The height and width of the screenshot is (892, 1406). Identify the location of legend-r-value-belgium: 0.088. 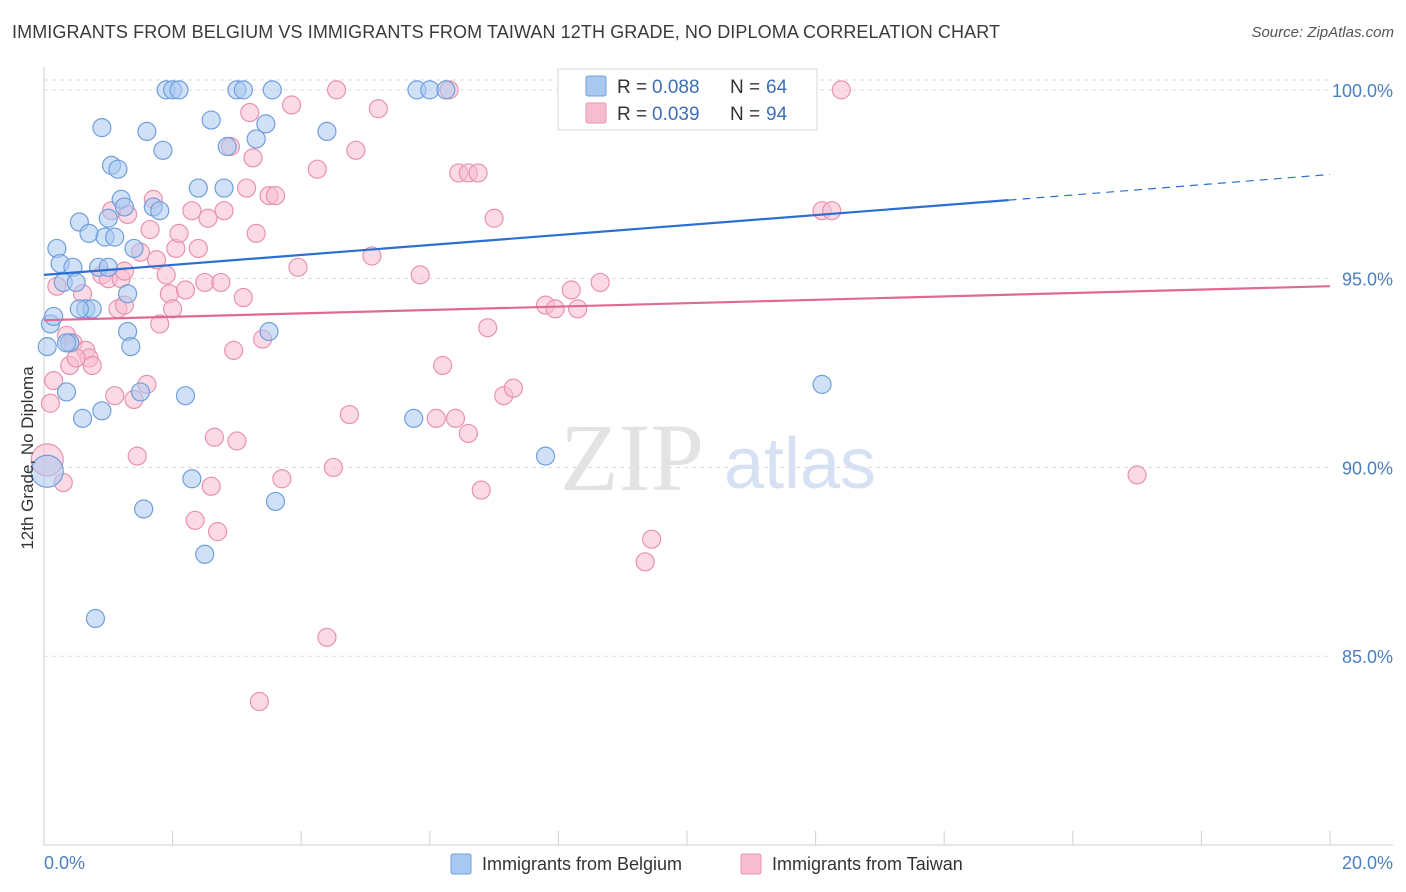
(676, 87).